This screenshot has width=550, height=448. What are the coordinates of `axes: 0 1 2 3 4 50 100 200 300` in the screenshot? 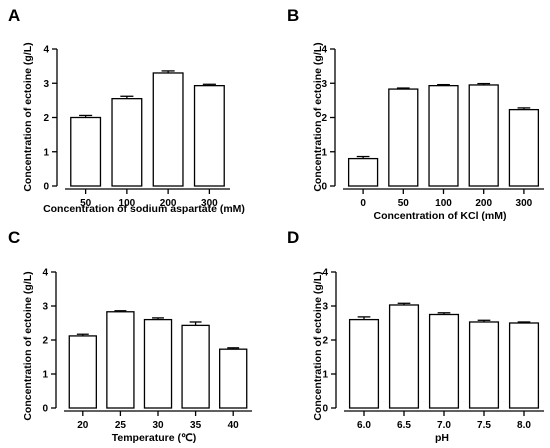 It's located at (136, 127).